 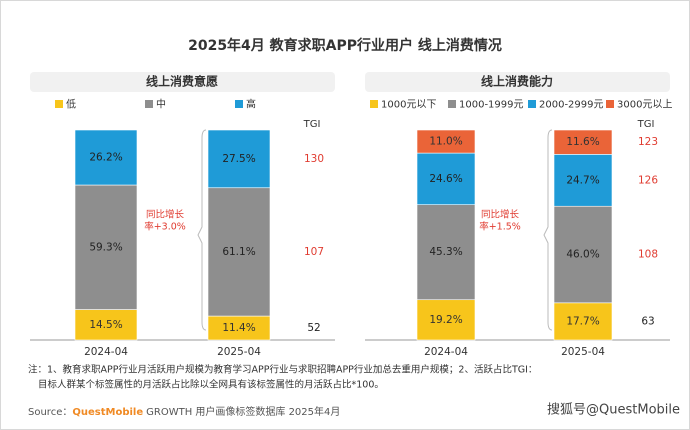 I want to click on legend-label: 1000-1999元, so click(x=491, y=105).